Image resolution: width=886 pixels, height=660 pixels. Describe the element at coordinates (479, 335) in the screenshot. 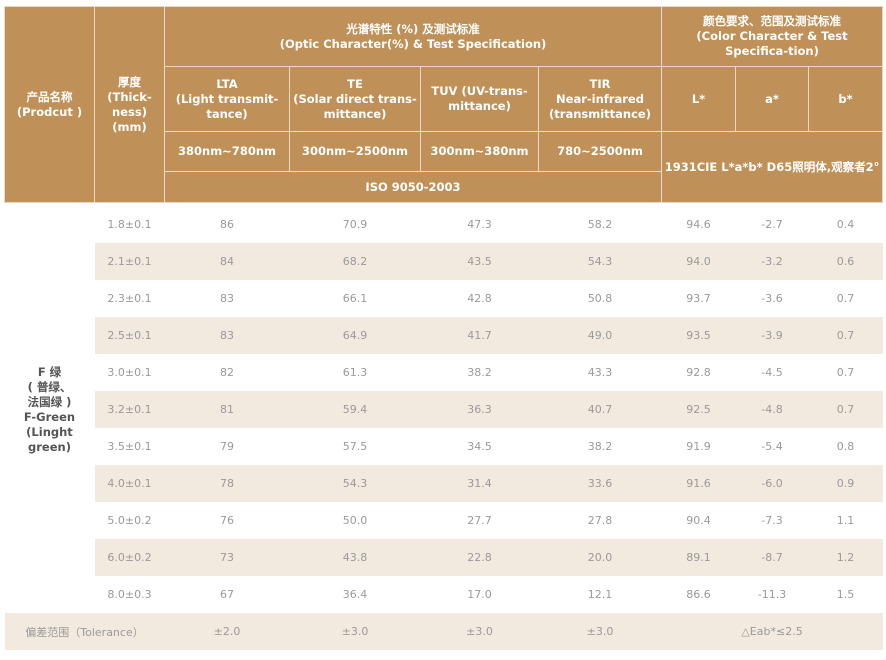

I see `cell: 41.7` at that location.